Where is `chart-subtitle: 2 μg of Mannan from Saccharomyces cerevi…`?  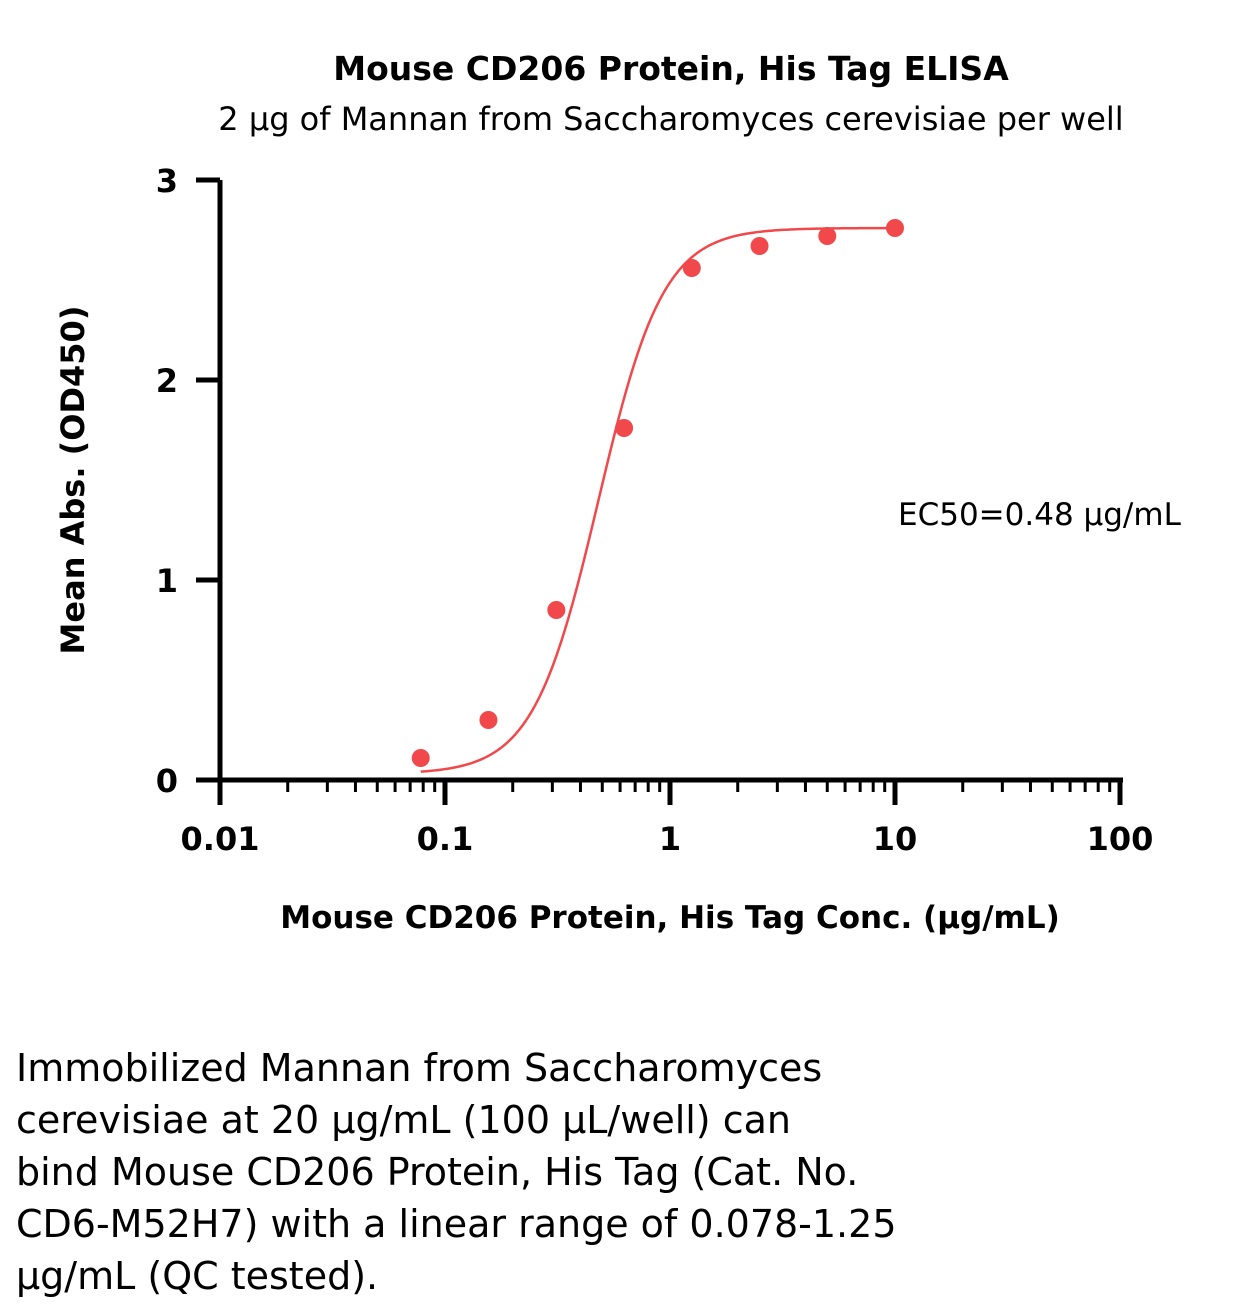 chart-subtitle: 2 μg of Mannan from Saccharomyces cerevi… is located at coordinates (670, 119).